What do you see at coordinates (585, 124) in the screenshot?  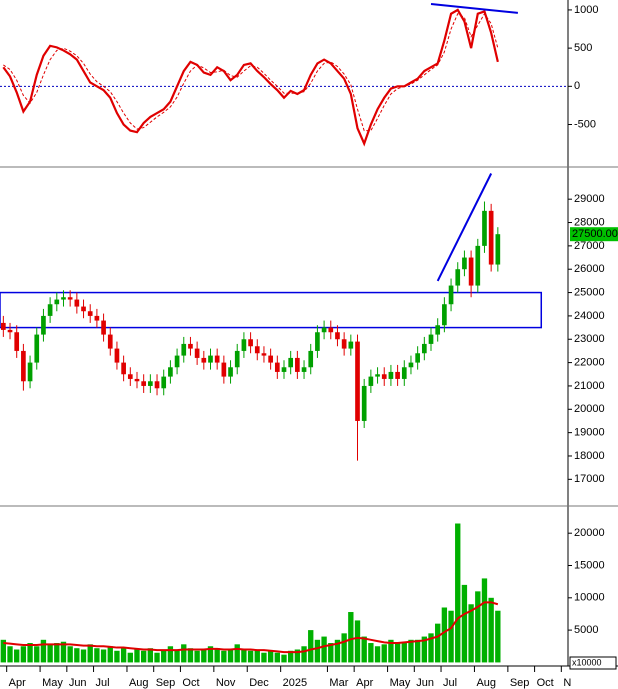 I see `y-tick-label: -500` at bounding box center [585, 124].